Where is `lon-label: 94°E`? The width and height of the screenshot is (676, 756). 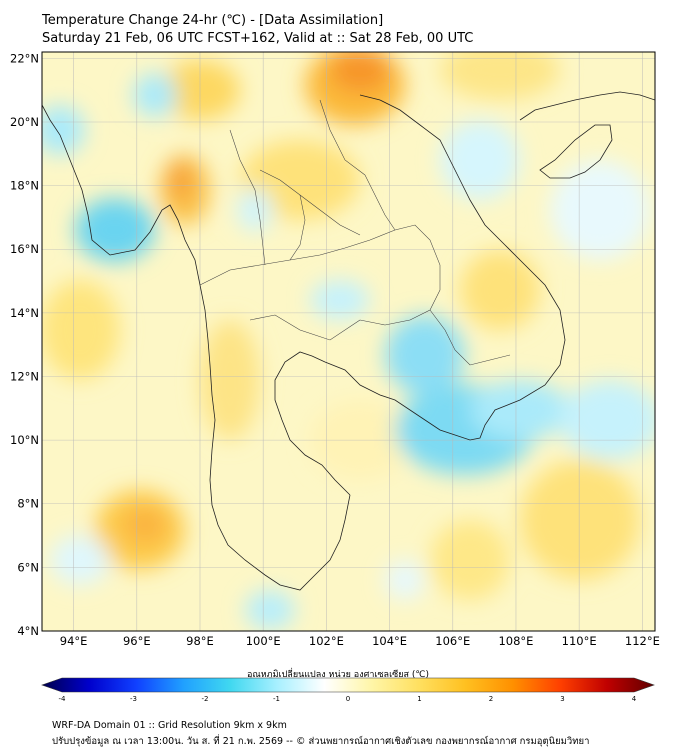 lon-label: 94°E is located at coordinates (74, 641).